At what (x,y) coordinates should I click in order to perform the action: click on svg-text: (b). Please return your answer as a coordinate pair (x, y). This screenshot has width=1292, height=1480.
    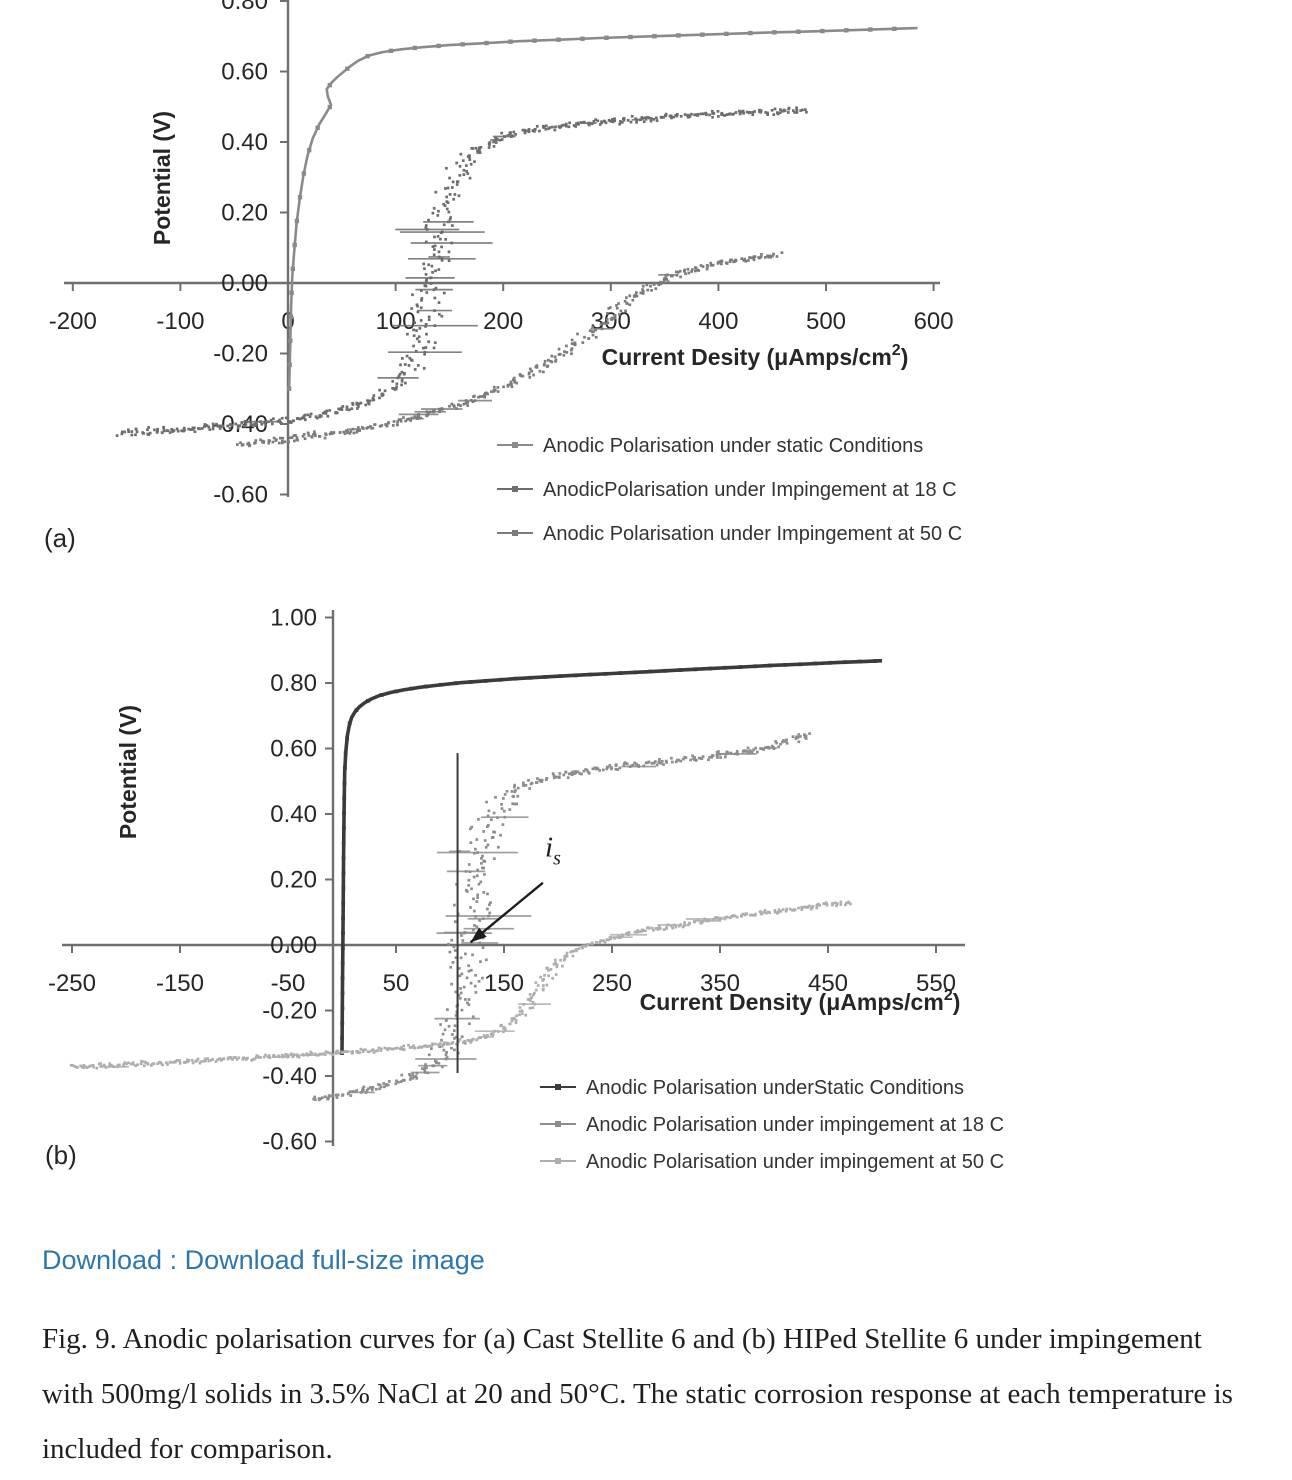
    Looking at the image, I should click on (61, 1155).